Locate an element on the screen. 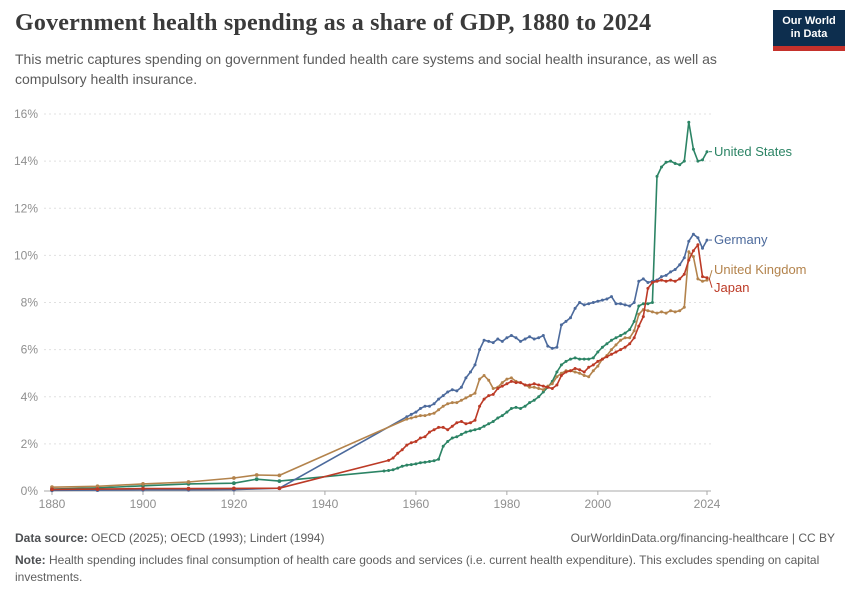 The image size is (850, 600). x-tick-label: 1900 is located at coordinates (143, 504).